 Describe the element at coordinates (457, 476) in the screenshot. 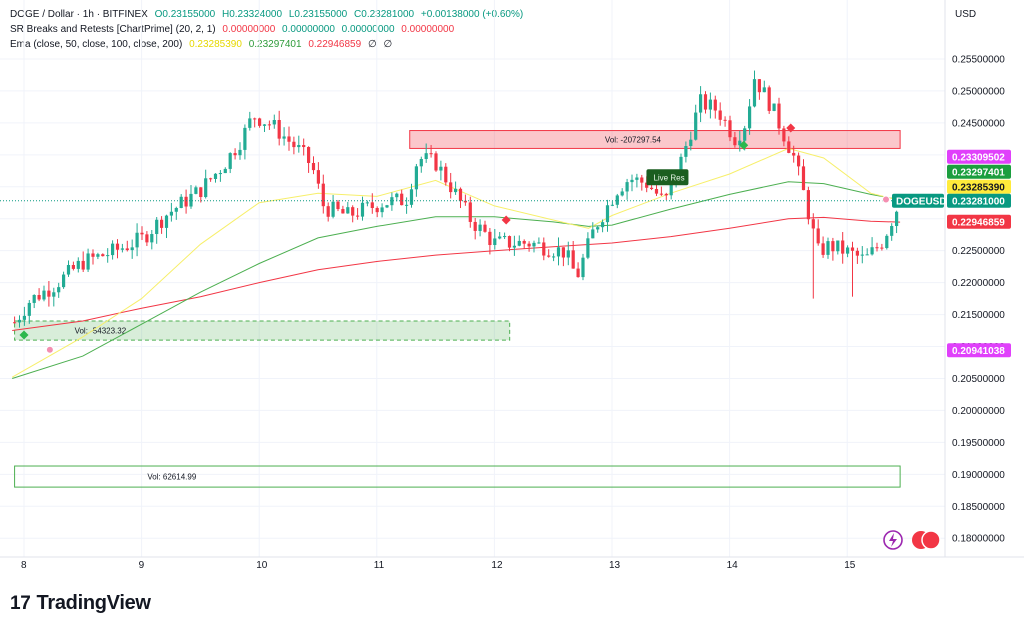

I see `sr-zone-support` at that location.